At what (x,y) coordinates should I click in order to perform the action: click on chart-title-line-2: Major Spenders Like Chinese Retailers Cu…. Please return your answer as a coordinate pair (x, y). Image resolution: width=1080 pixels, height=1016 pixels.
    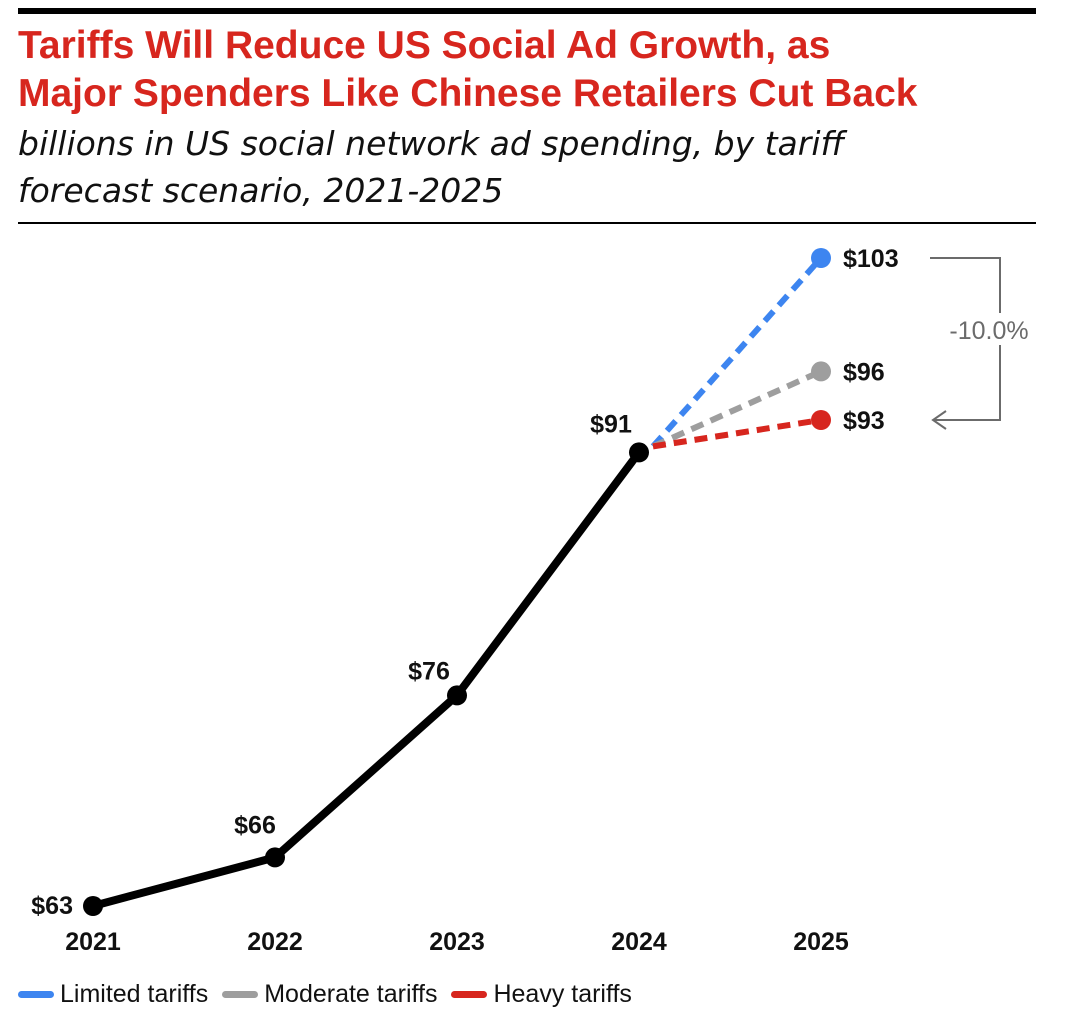
    Looking at the image, I should click on (468, 93).